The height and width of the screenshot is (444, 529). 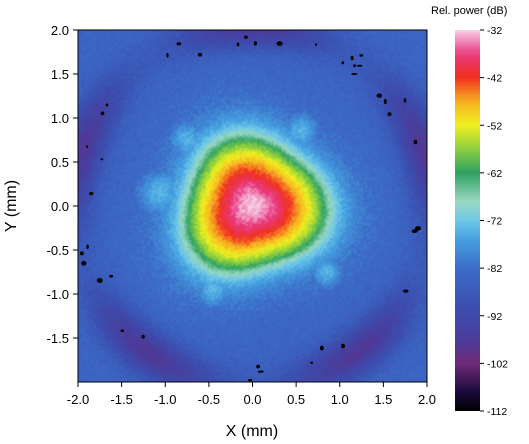 I want to click on y-tick-label: -1.5, so click(x=58, y=338).